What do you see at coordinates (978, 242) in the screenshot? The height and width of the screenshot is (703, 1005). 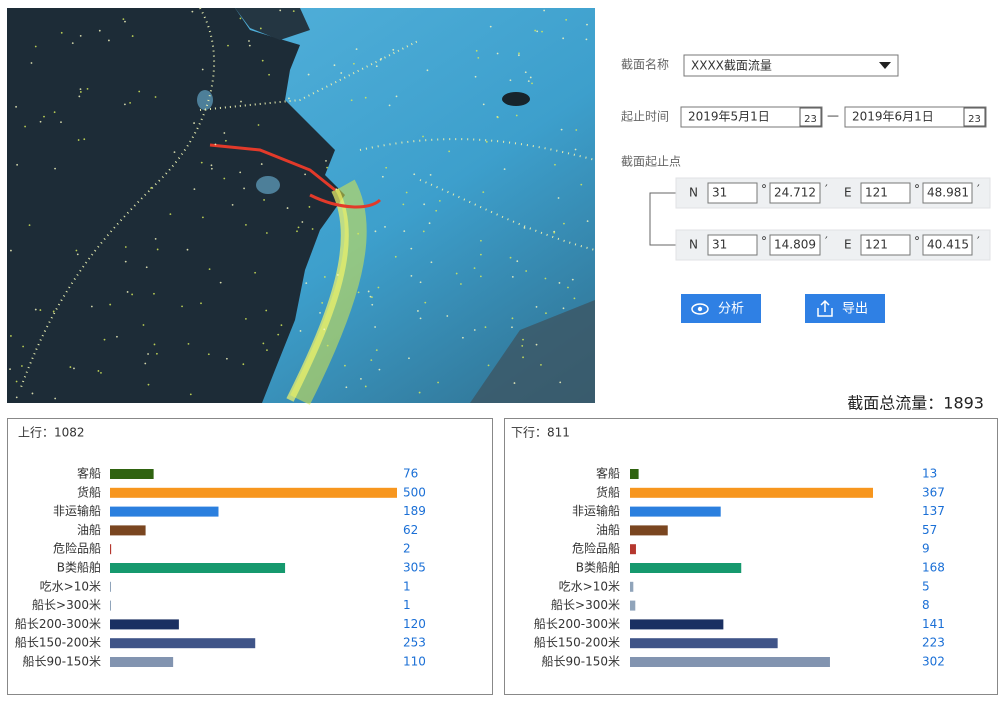 I see `min-symbol: ′` at bounding box center [978, 242].